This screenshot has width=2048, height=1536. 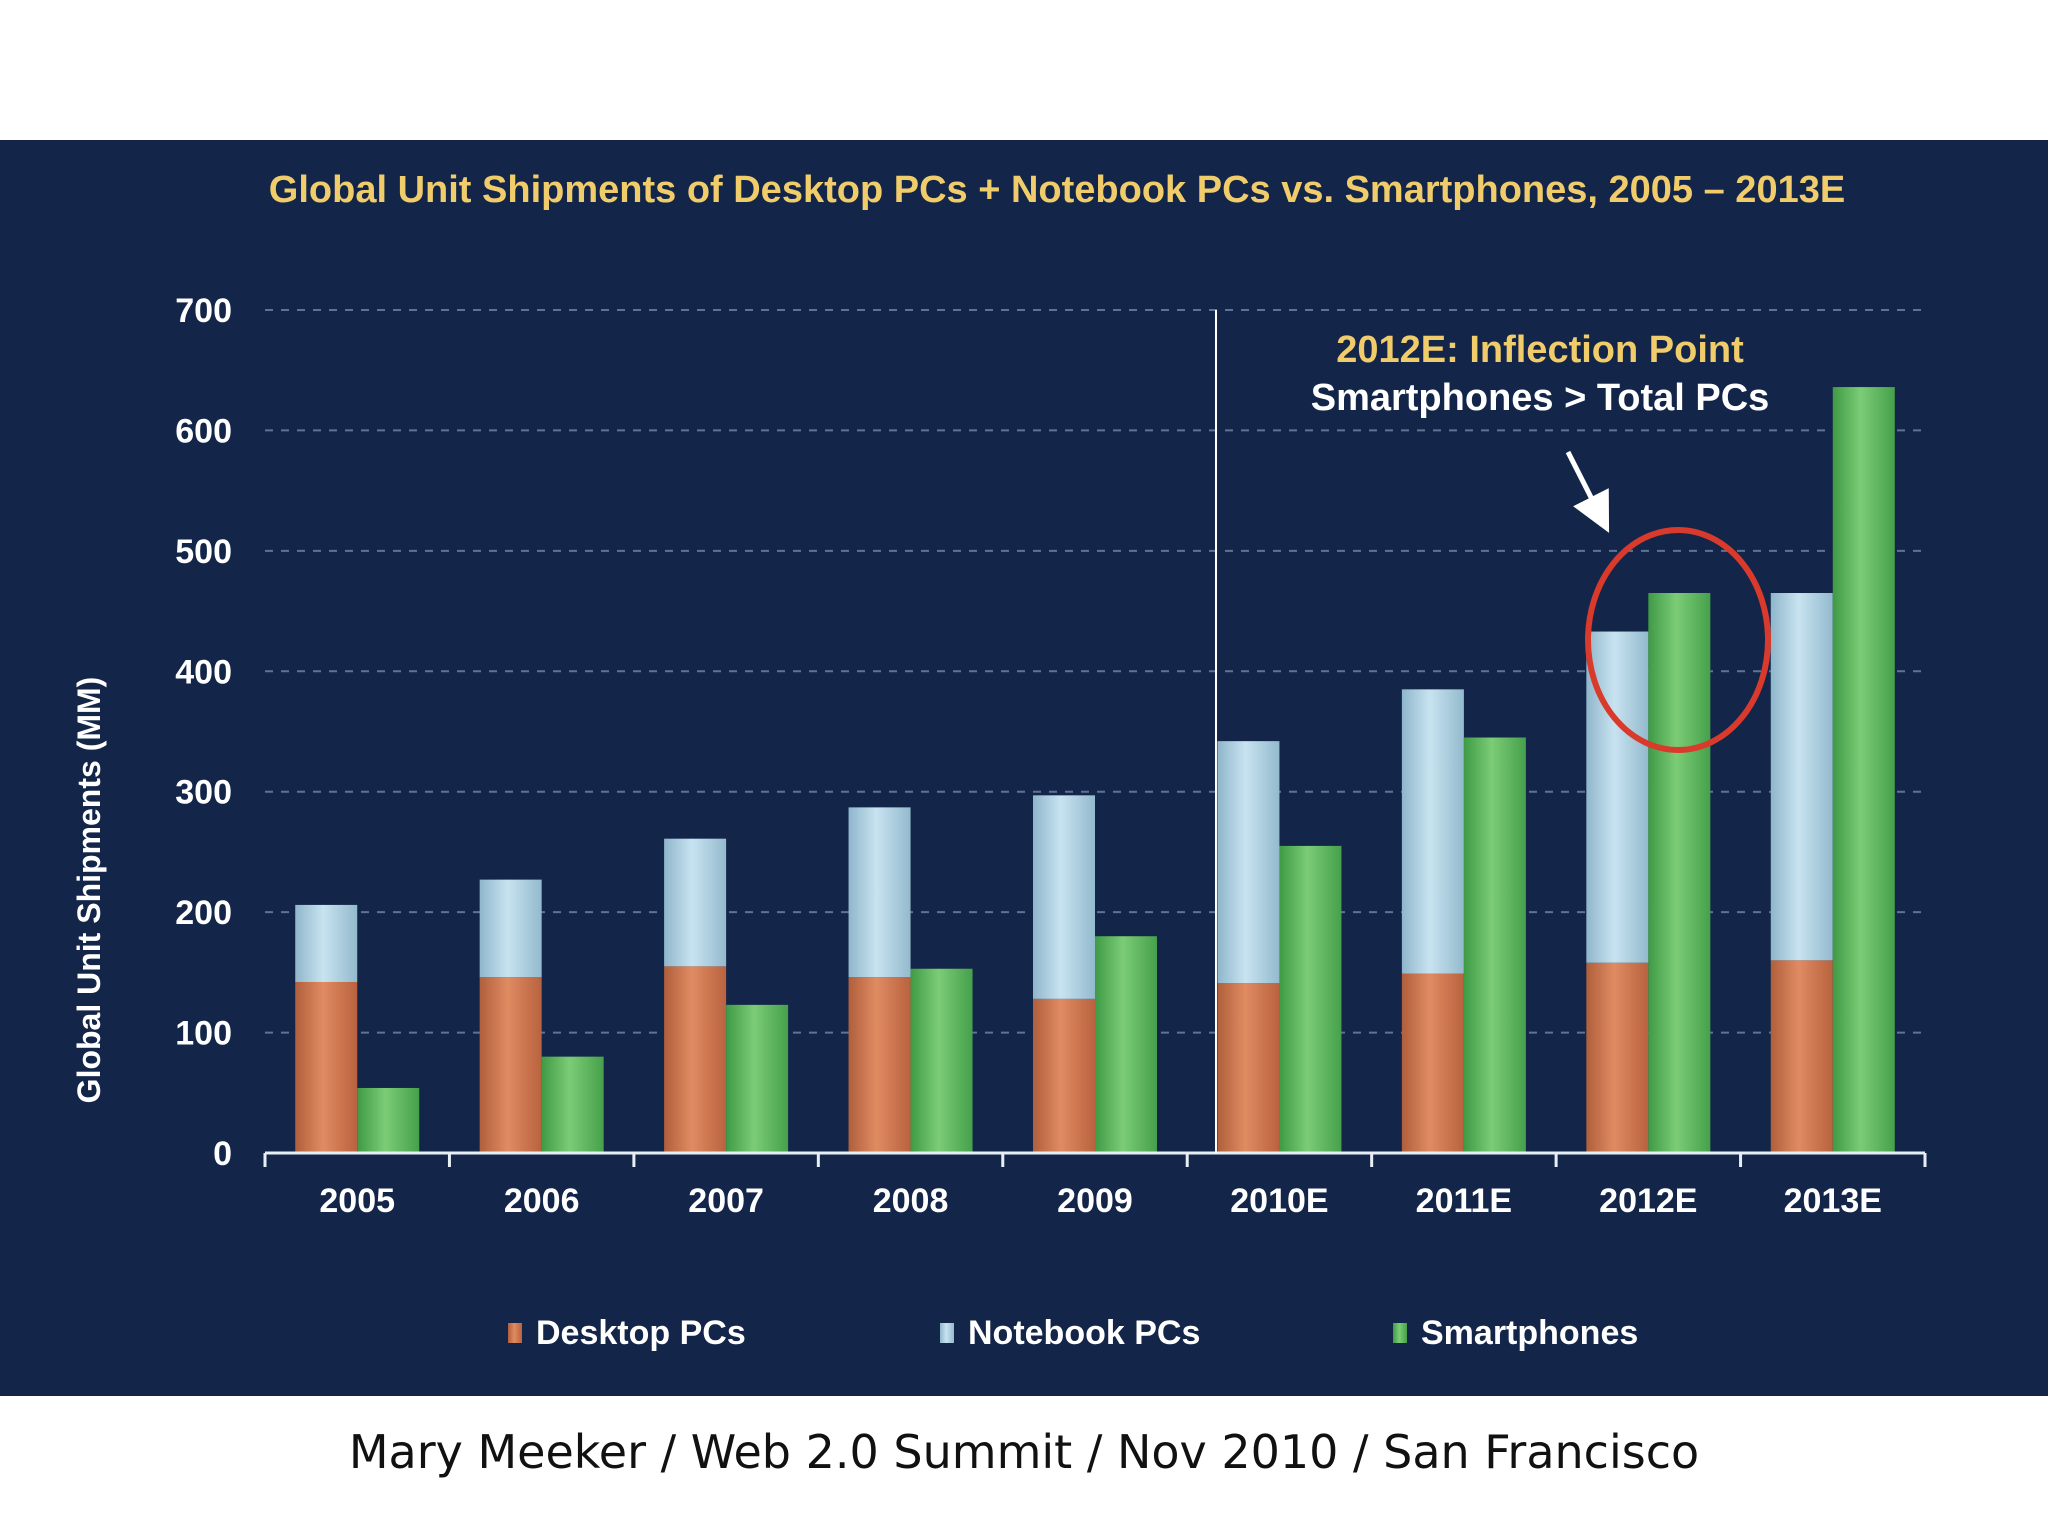 What do you see at coordinates (542, 1201) in the screenshot?
I see `x-tick-label: 2006` at bounding box center [542, 1201].